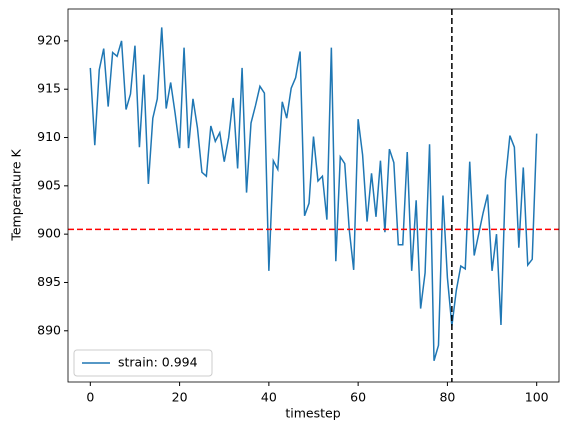 The width and height of the screenshot is (572, 437). I want to click on x-tick-label: 20, so click(180, 397).